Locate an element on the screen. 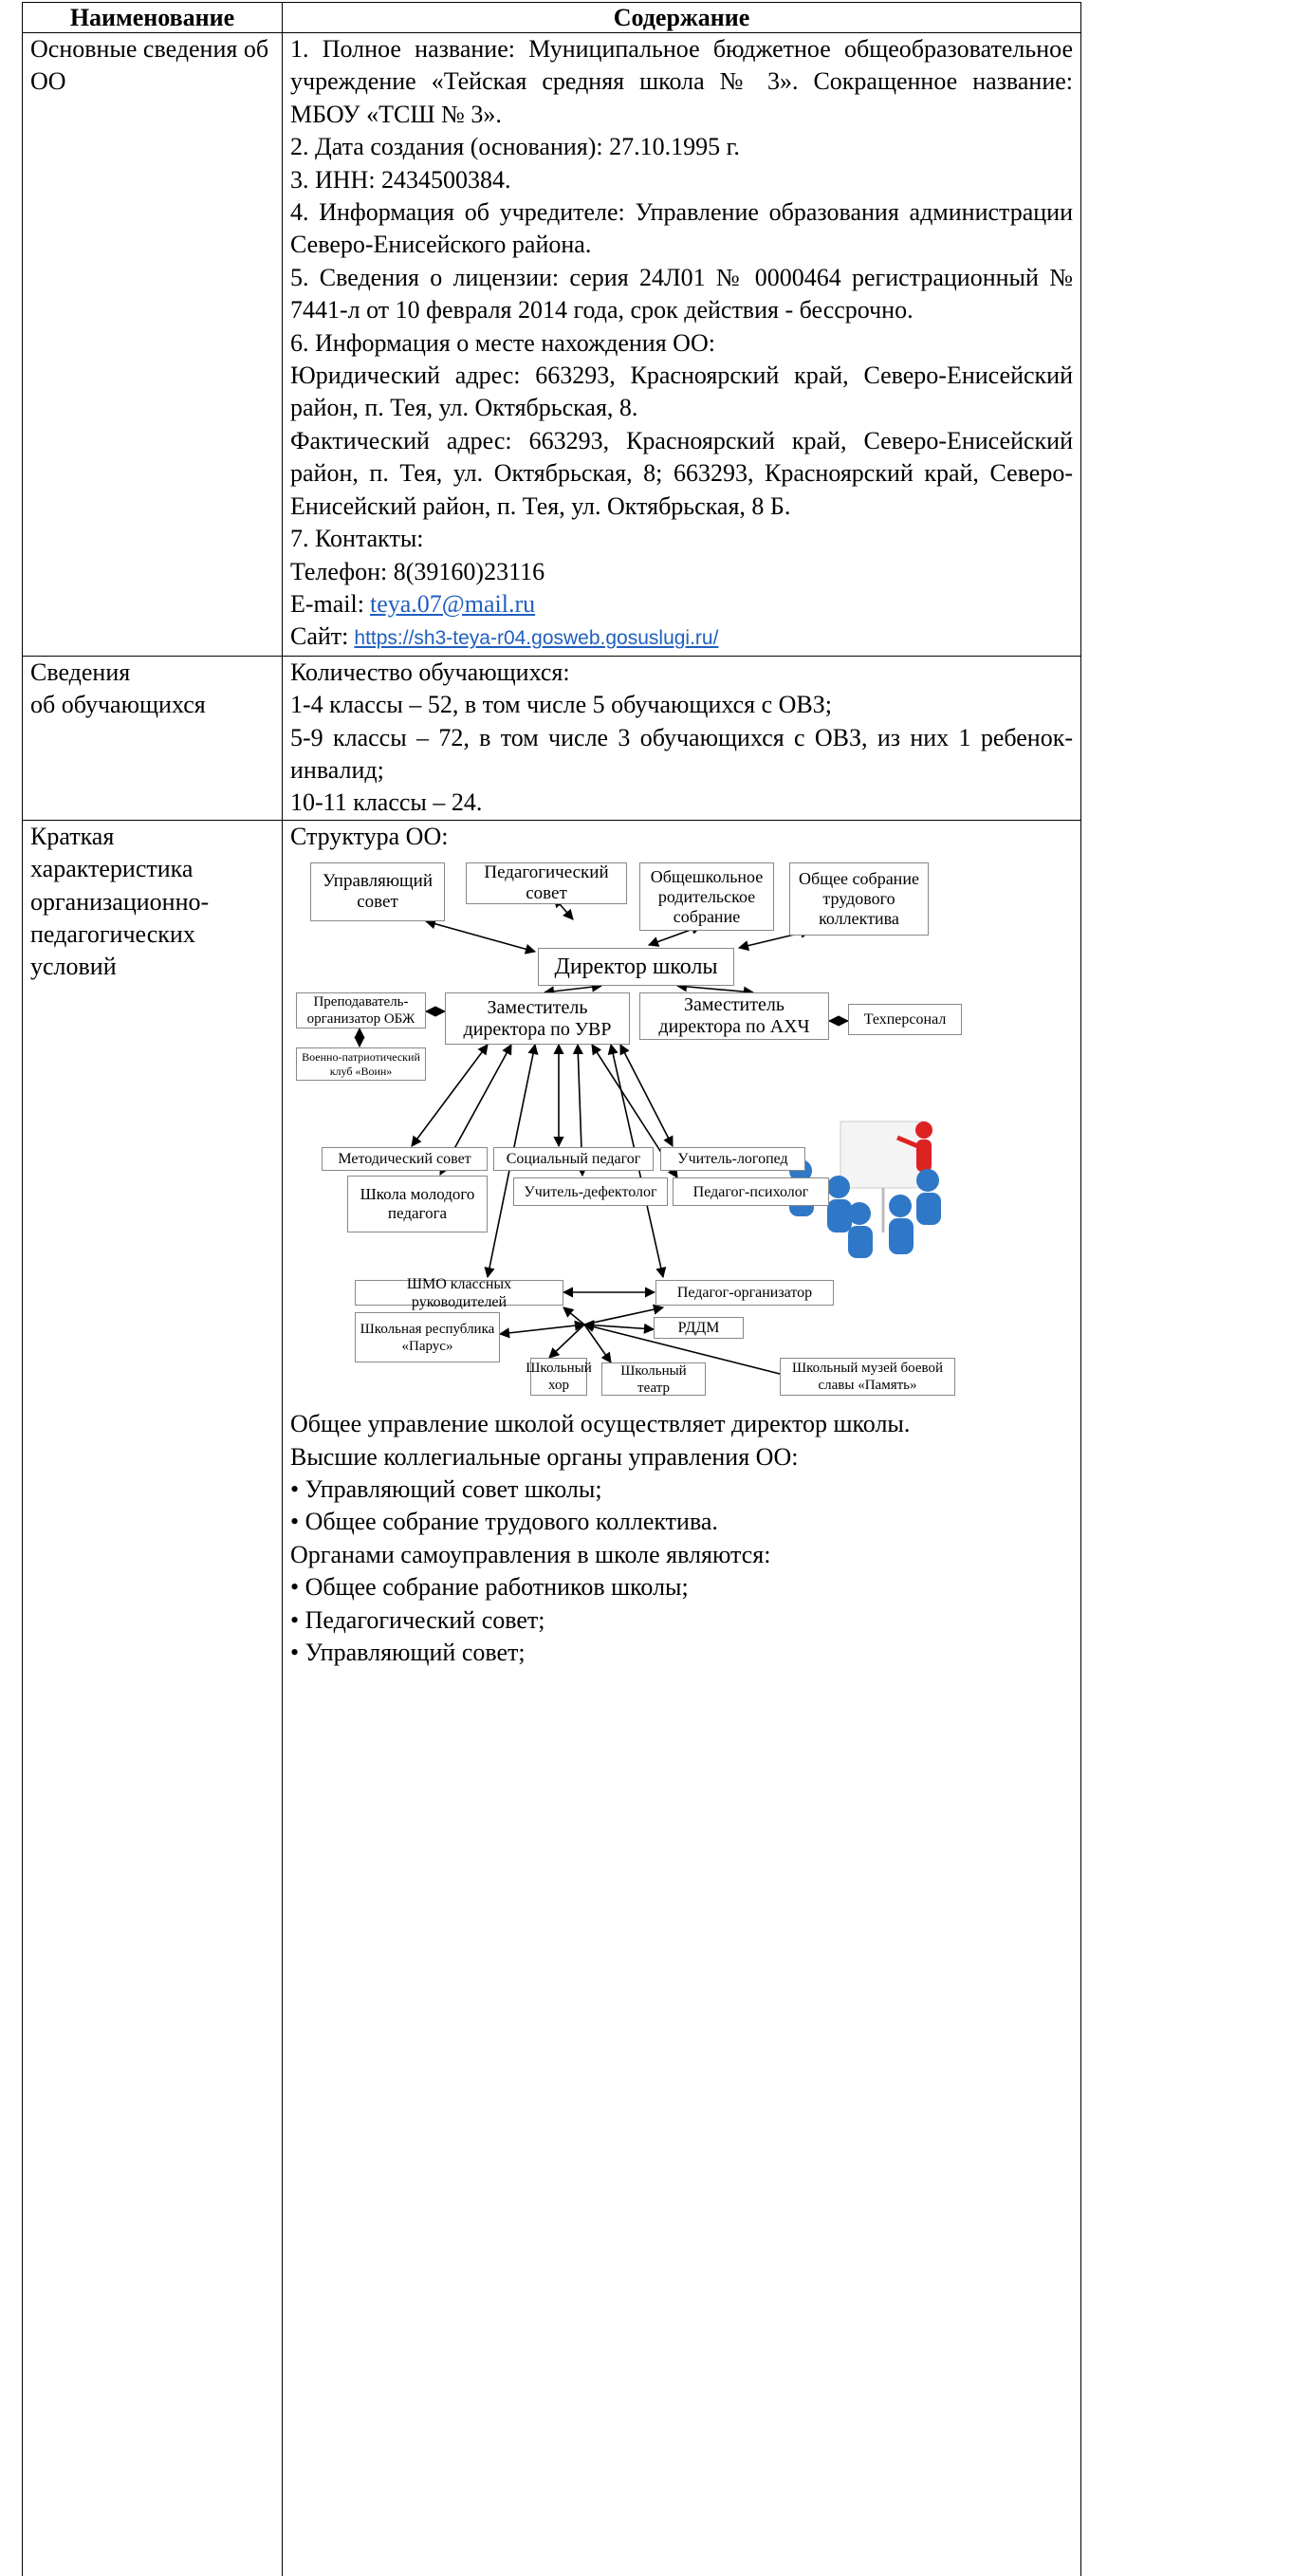 This screenshot has height=2576, width=1292. org-node: Общешкольное родительское собрание is located at coordinates (706, 897).